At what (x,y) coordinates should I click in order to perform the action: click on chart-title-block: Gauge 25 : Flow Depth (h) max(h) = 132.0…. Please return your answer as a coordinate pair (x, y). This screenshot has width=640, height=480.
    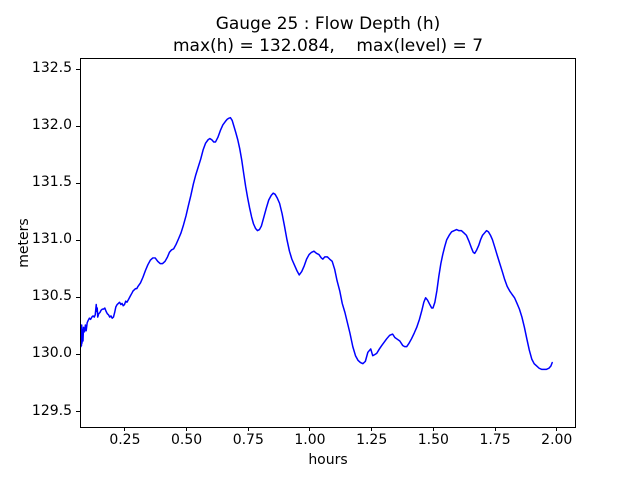
    Looking at the image, I should click on (328, 35).